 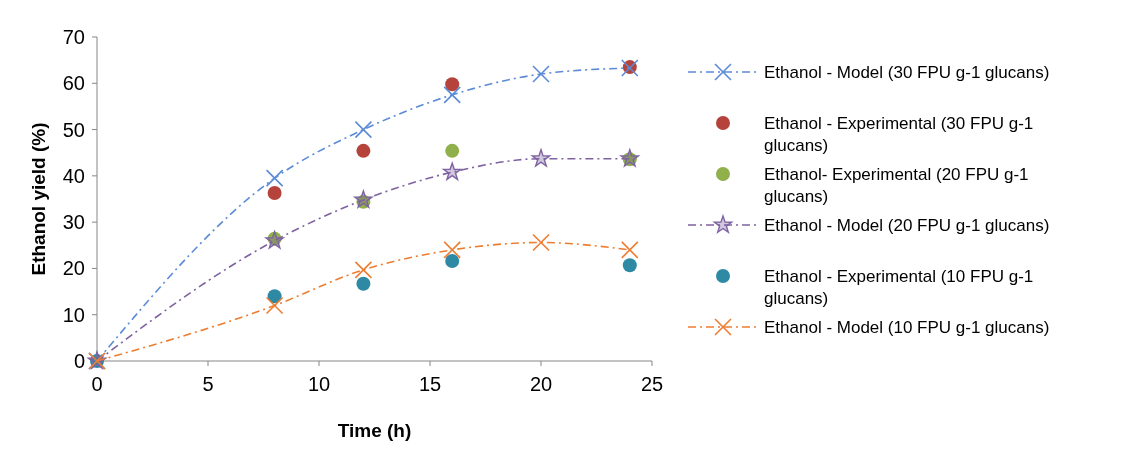 What do you see at coordinates (73, 83) in the screenshot?
I see `y-tick-label: 60` at bounding box center [73, 83].